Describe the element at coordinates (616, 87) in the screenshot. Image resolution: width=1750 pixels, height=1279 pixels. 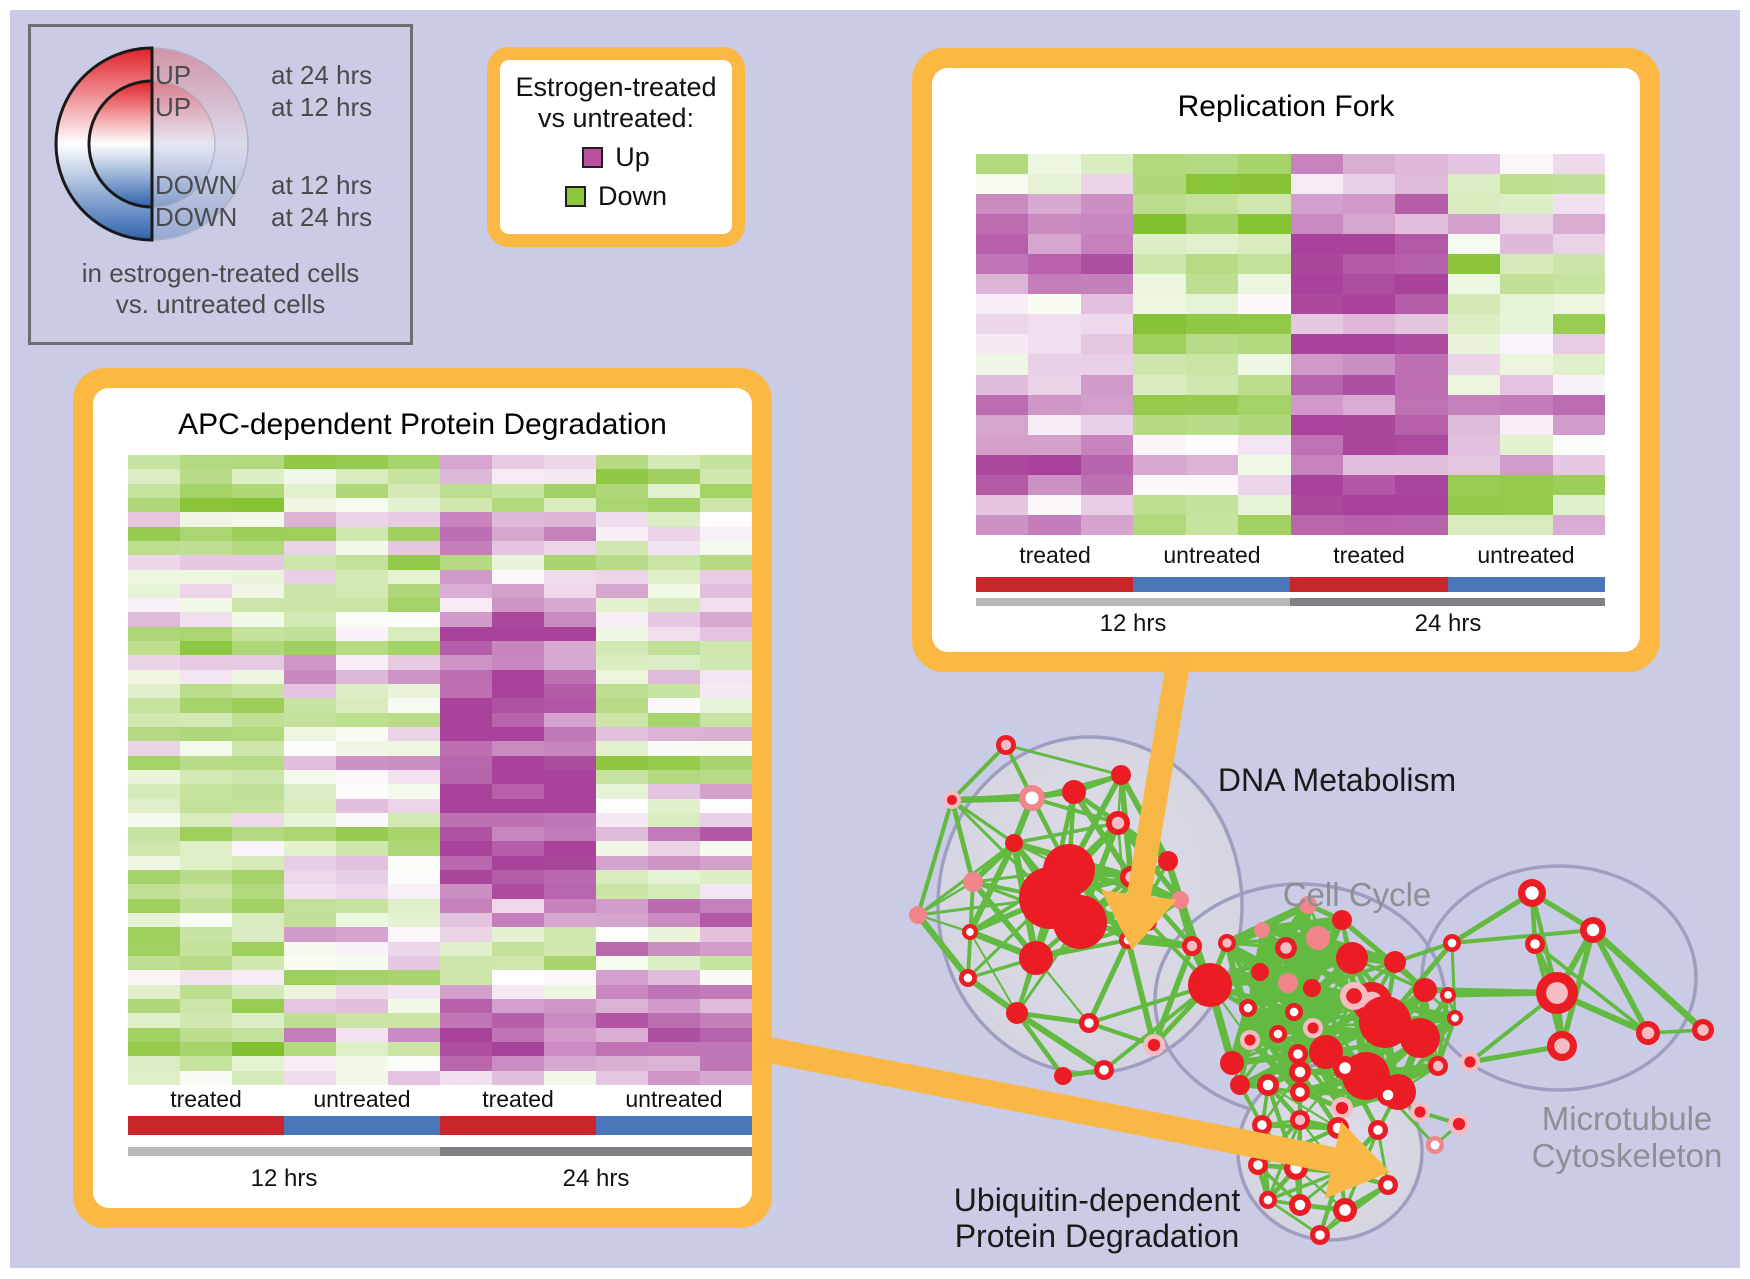
I see `updown-legend-title-line1: Estrogen-treated` at that location.